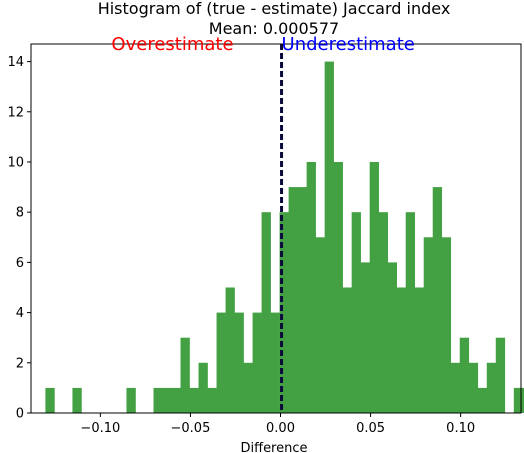 This screenshot has height=453, width=524. Describe the element at coordinates (274, 28) in the screenshot. I see `chart-subtitle: Mean: 0.000577` at that location.